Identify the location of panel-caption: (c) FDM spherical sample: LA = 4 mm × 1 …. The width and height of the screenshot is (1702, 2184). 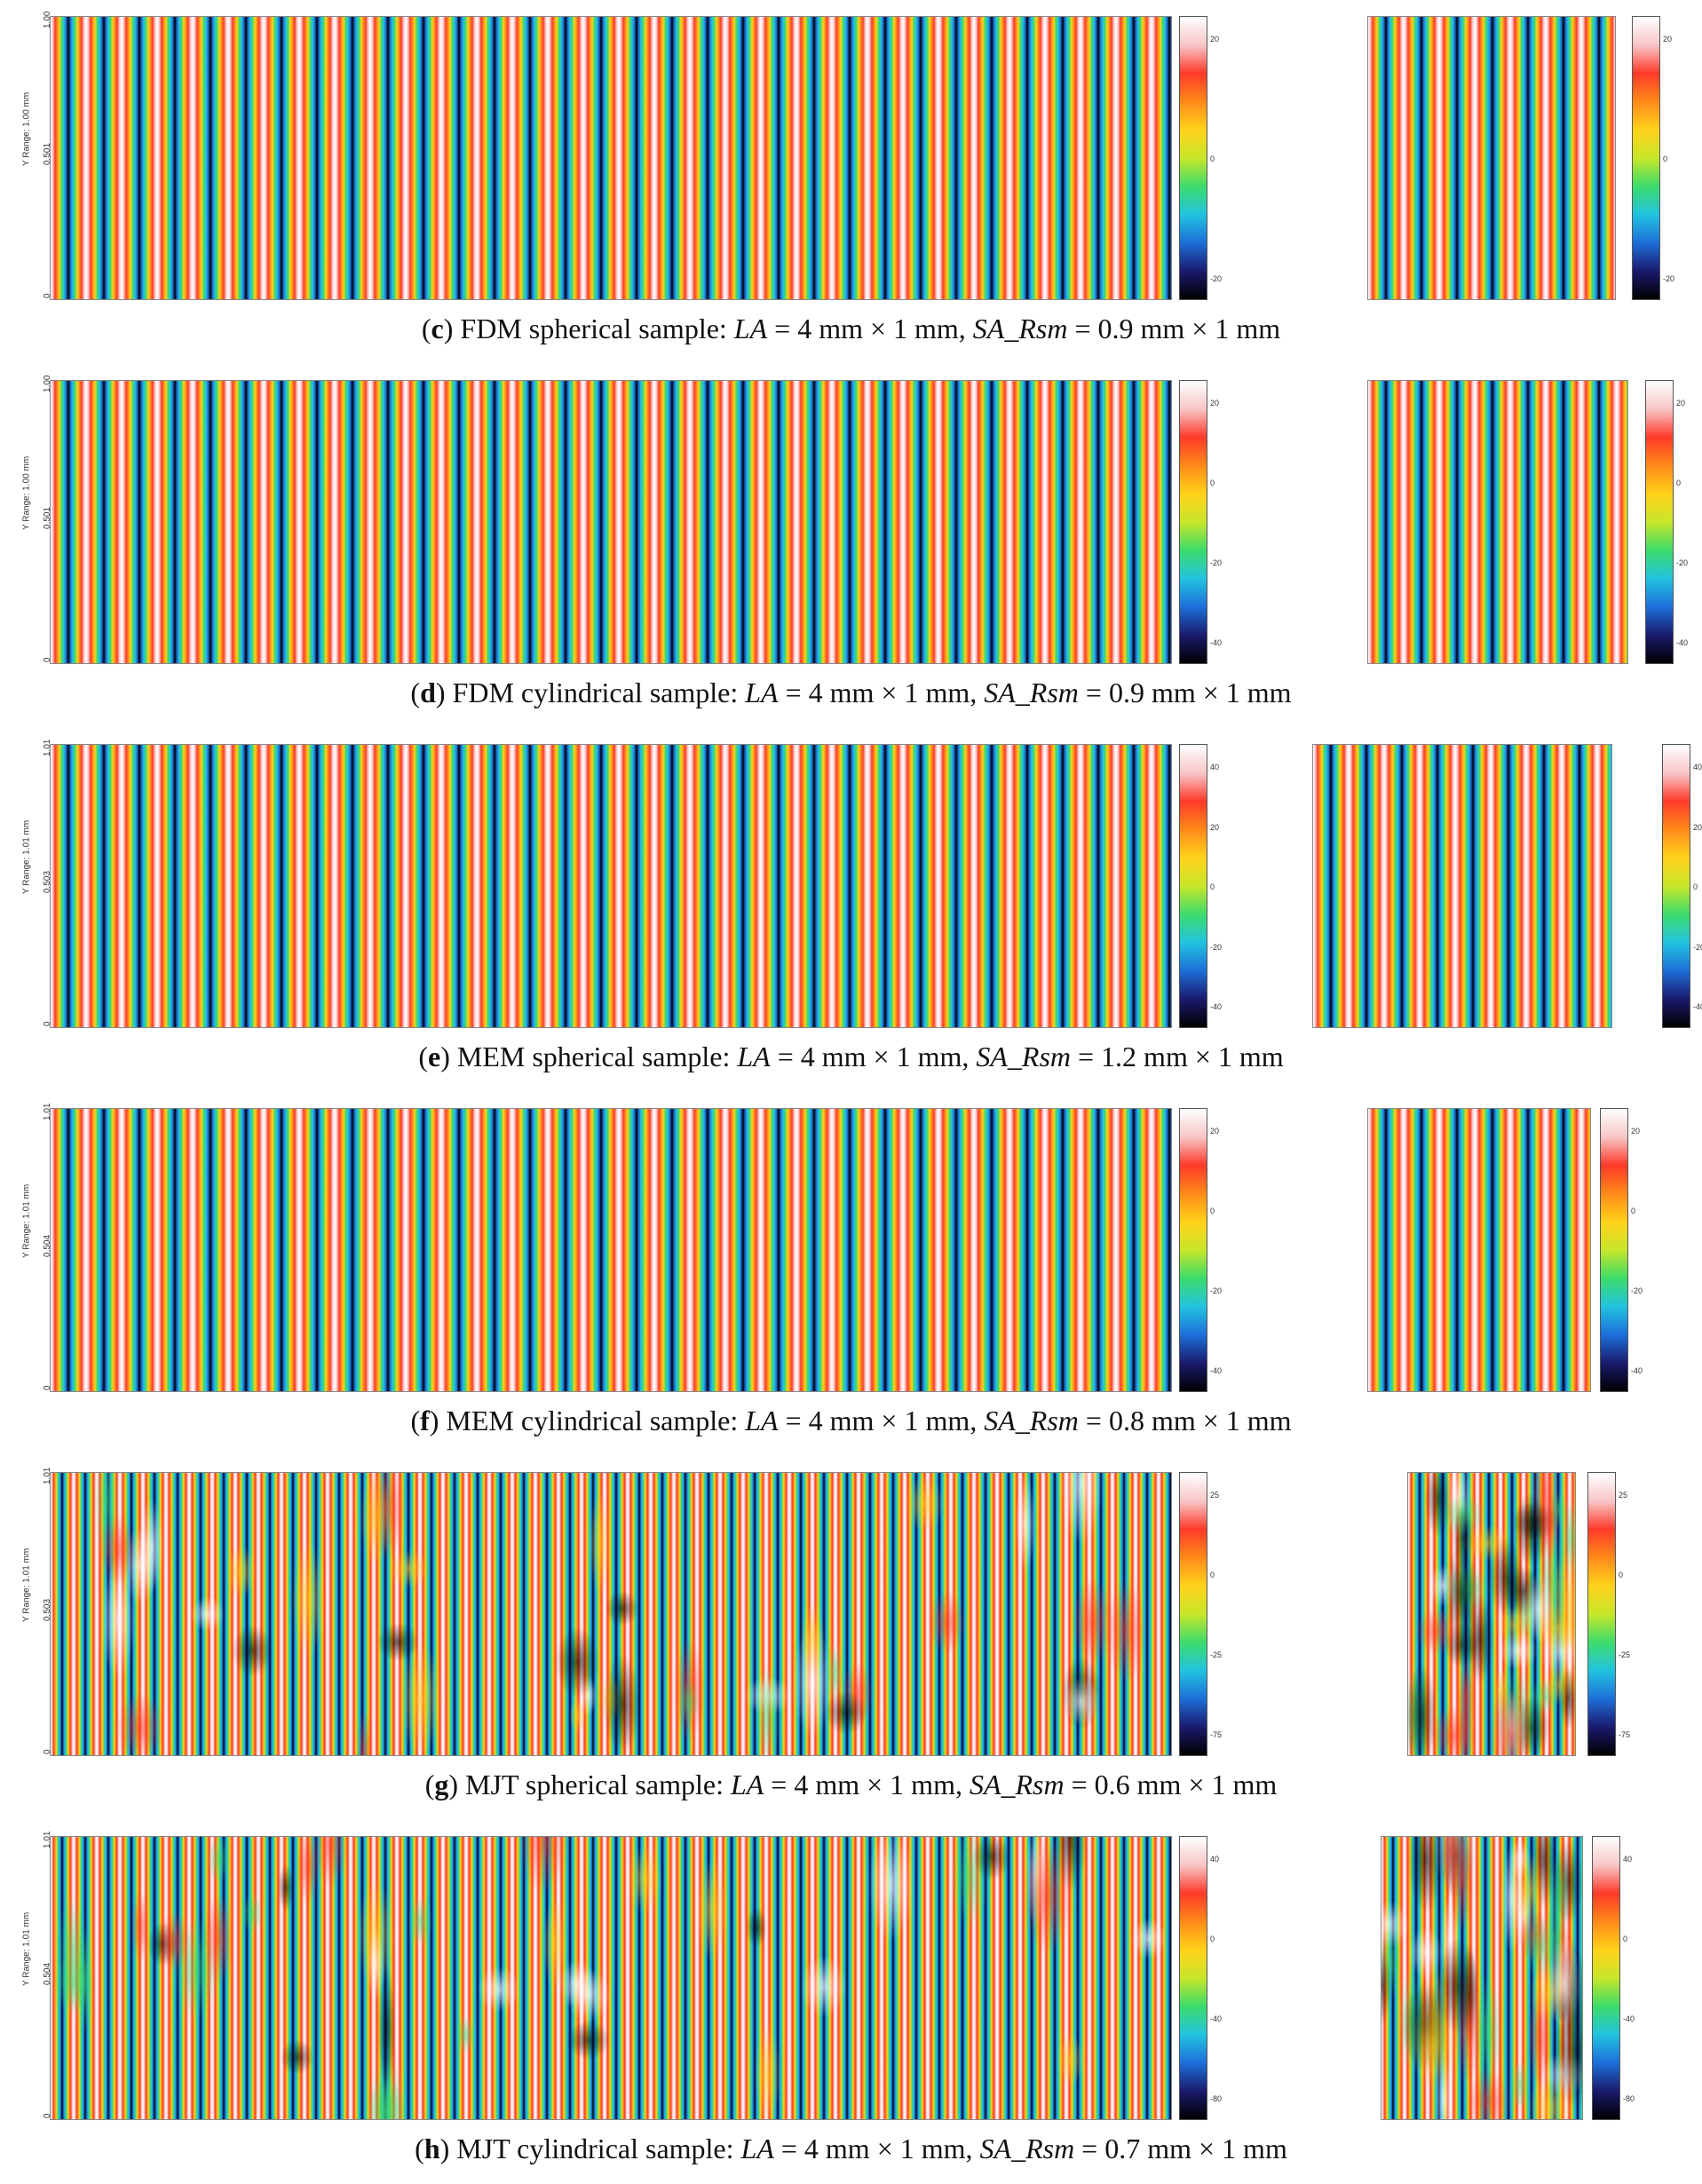
(851, 328).